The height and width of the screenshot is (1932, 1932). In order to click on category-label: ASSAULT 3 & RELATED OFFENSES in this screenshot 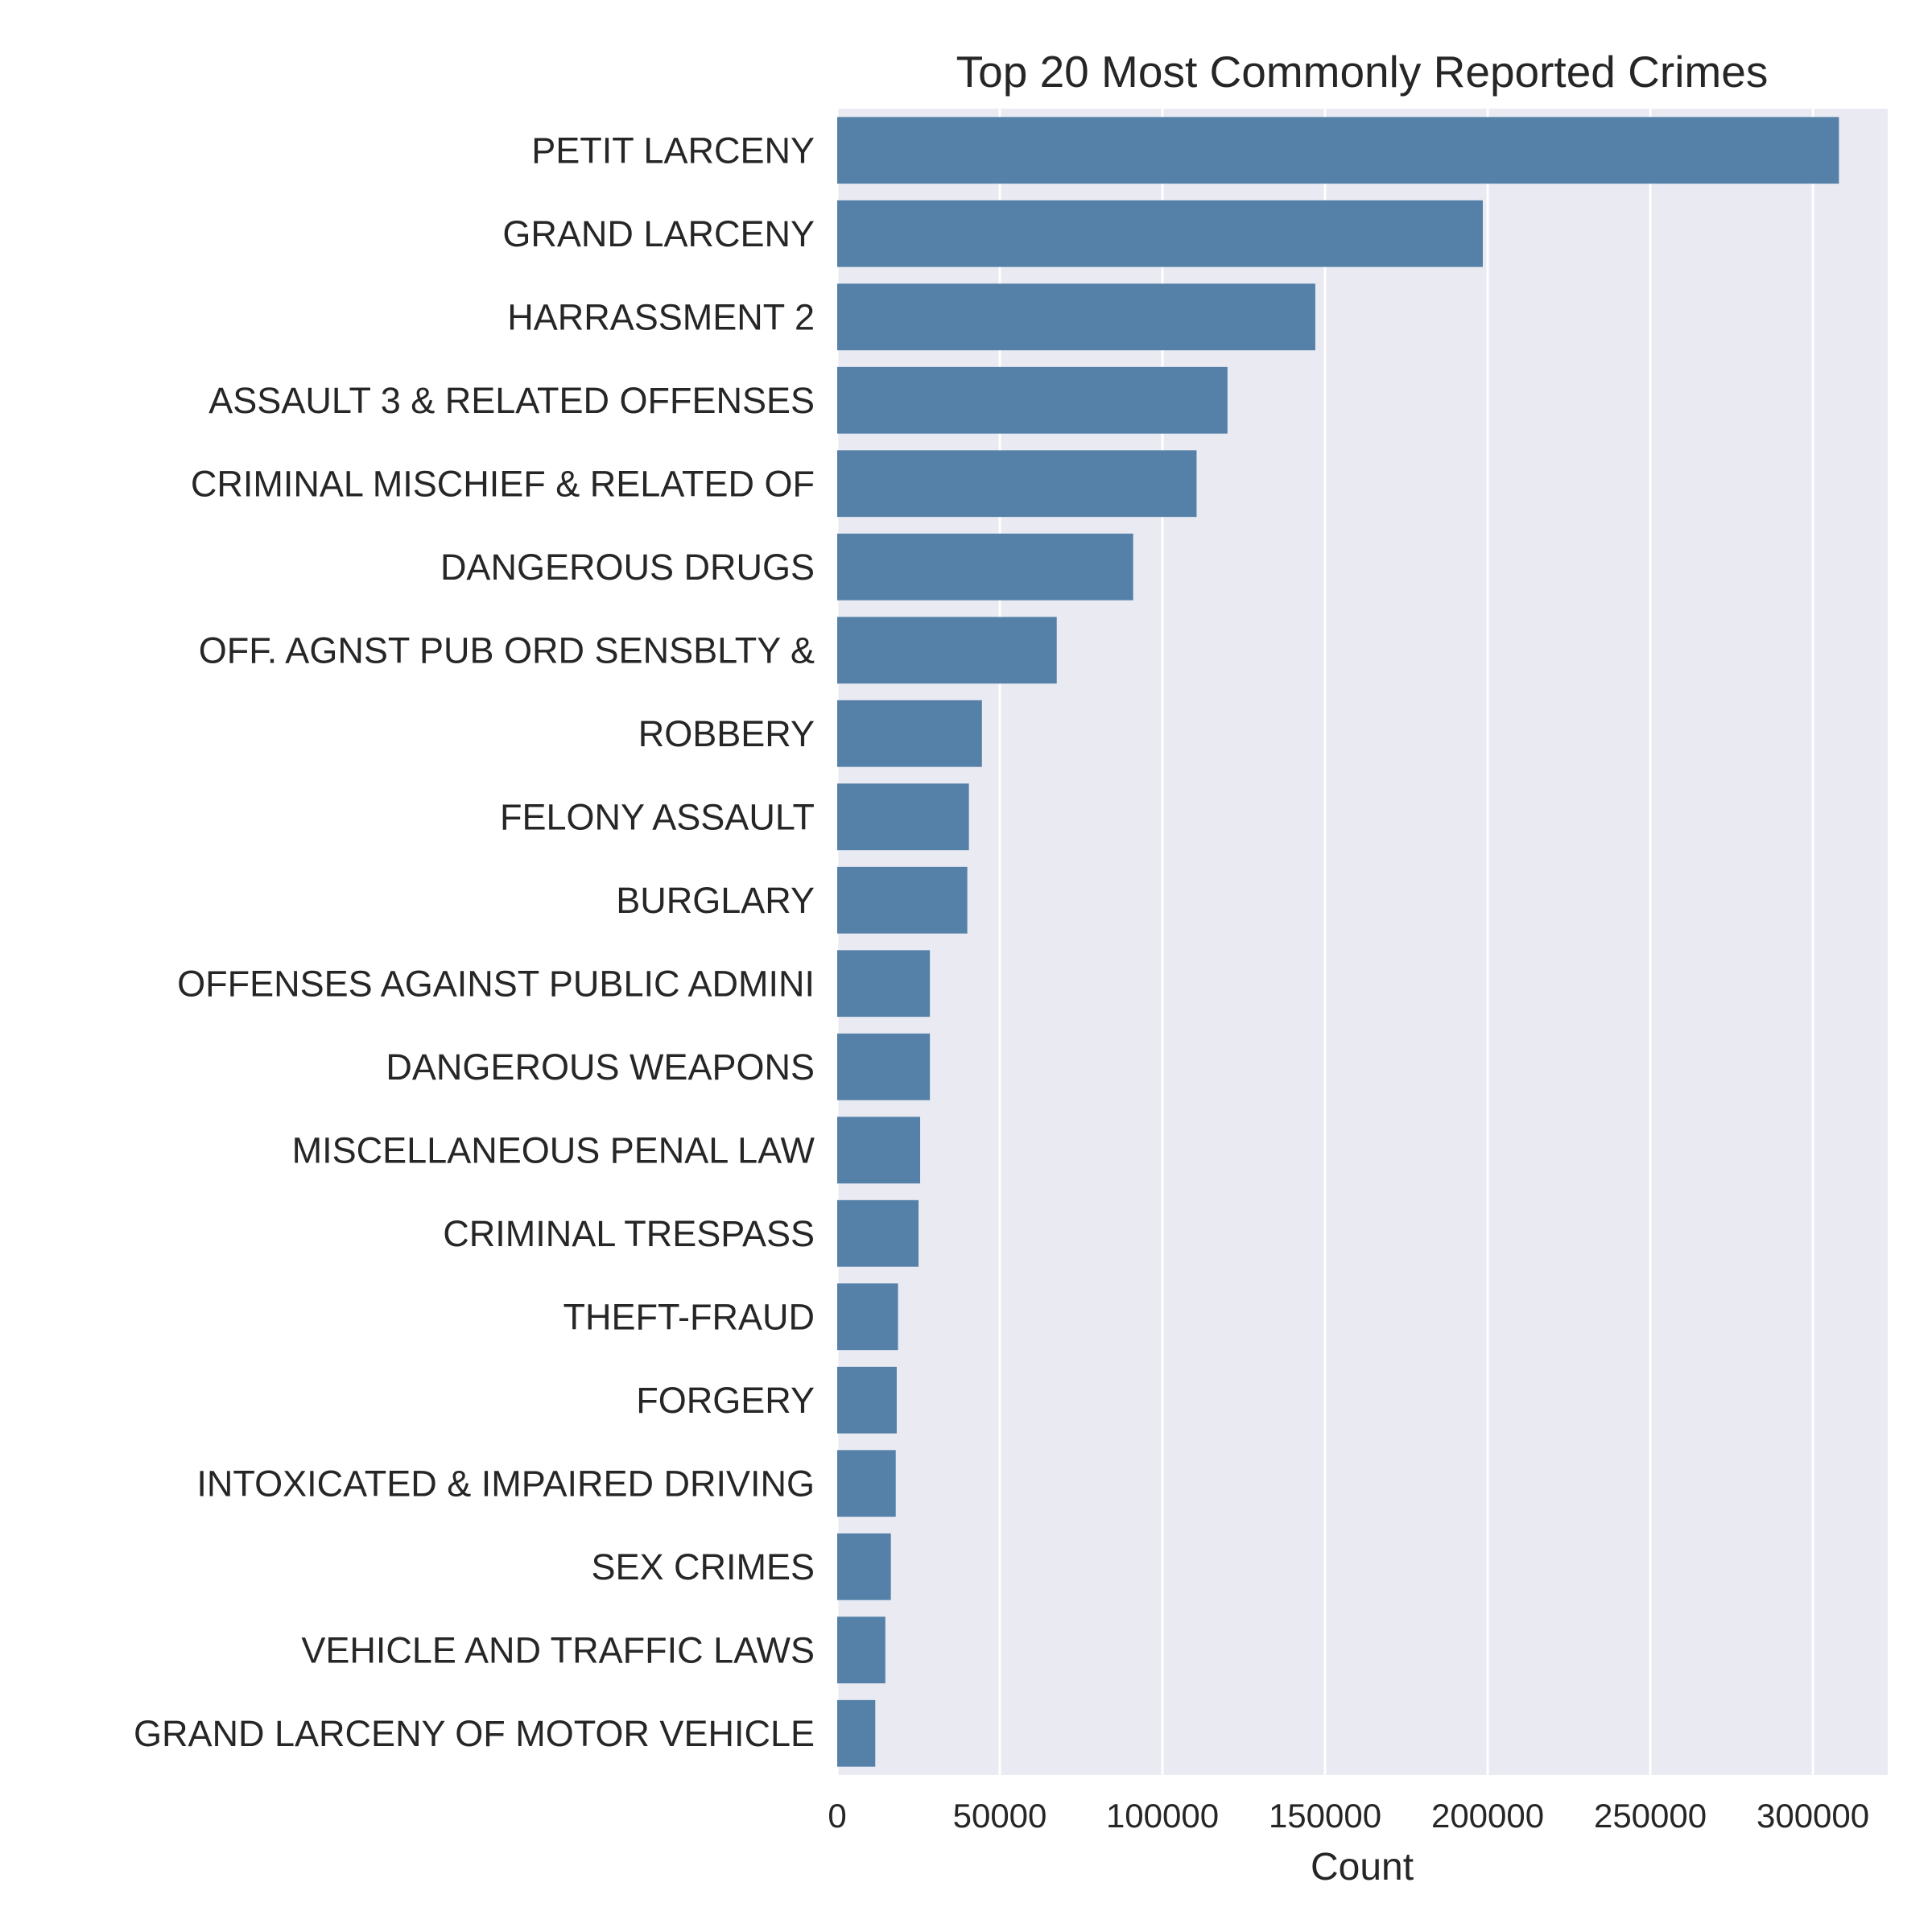, I will do `click(511, 400)`.